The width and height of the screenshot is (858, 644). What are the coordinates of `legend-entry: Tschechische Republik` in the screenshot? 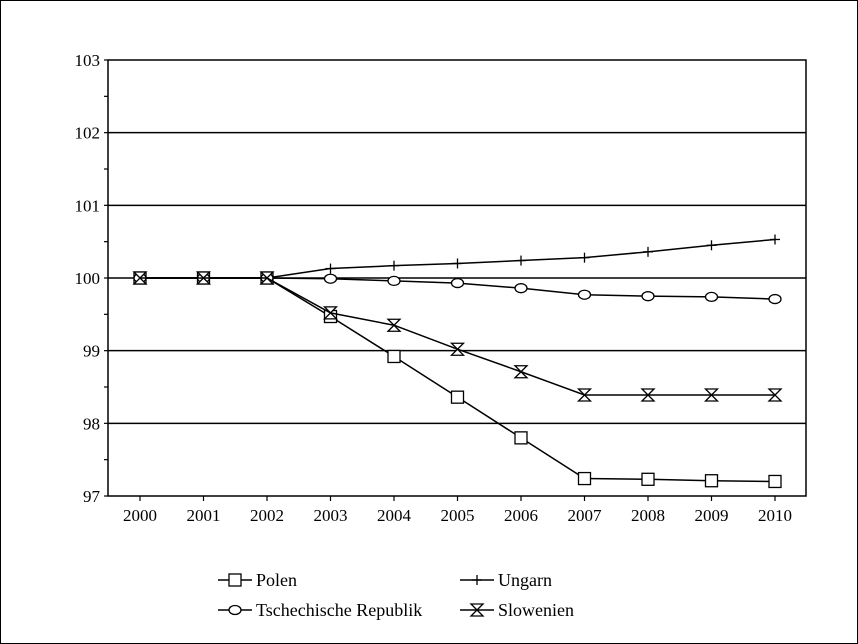 It's located at (320, 610).